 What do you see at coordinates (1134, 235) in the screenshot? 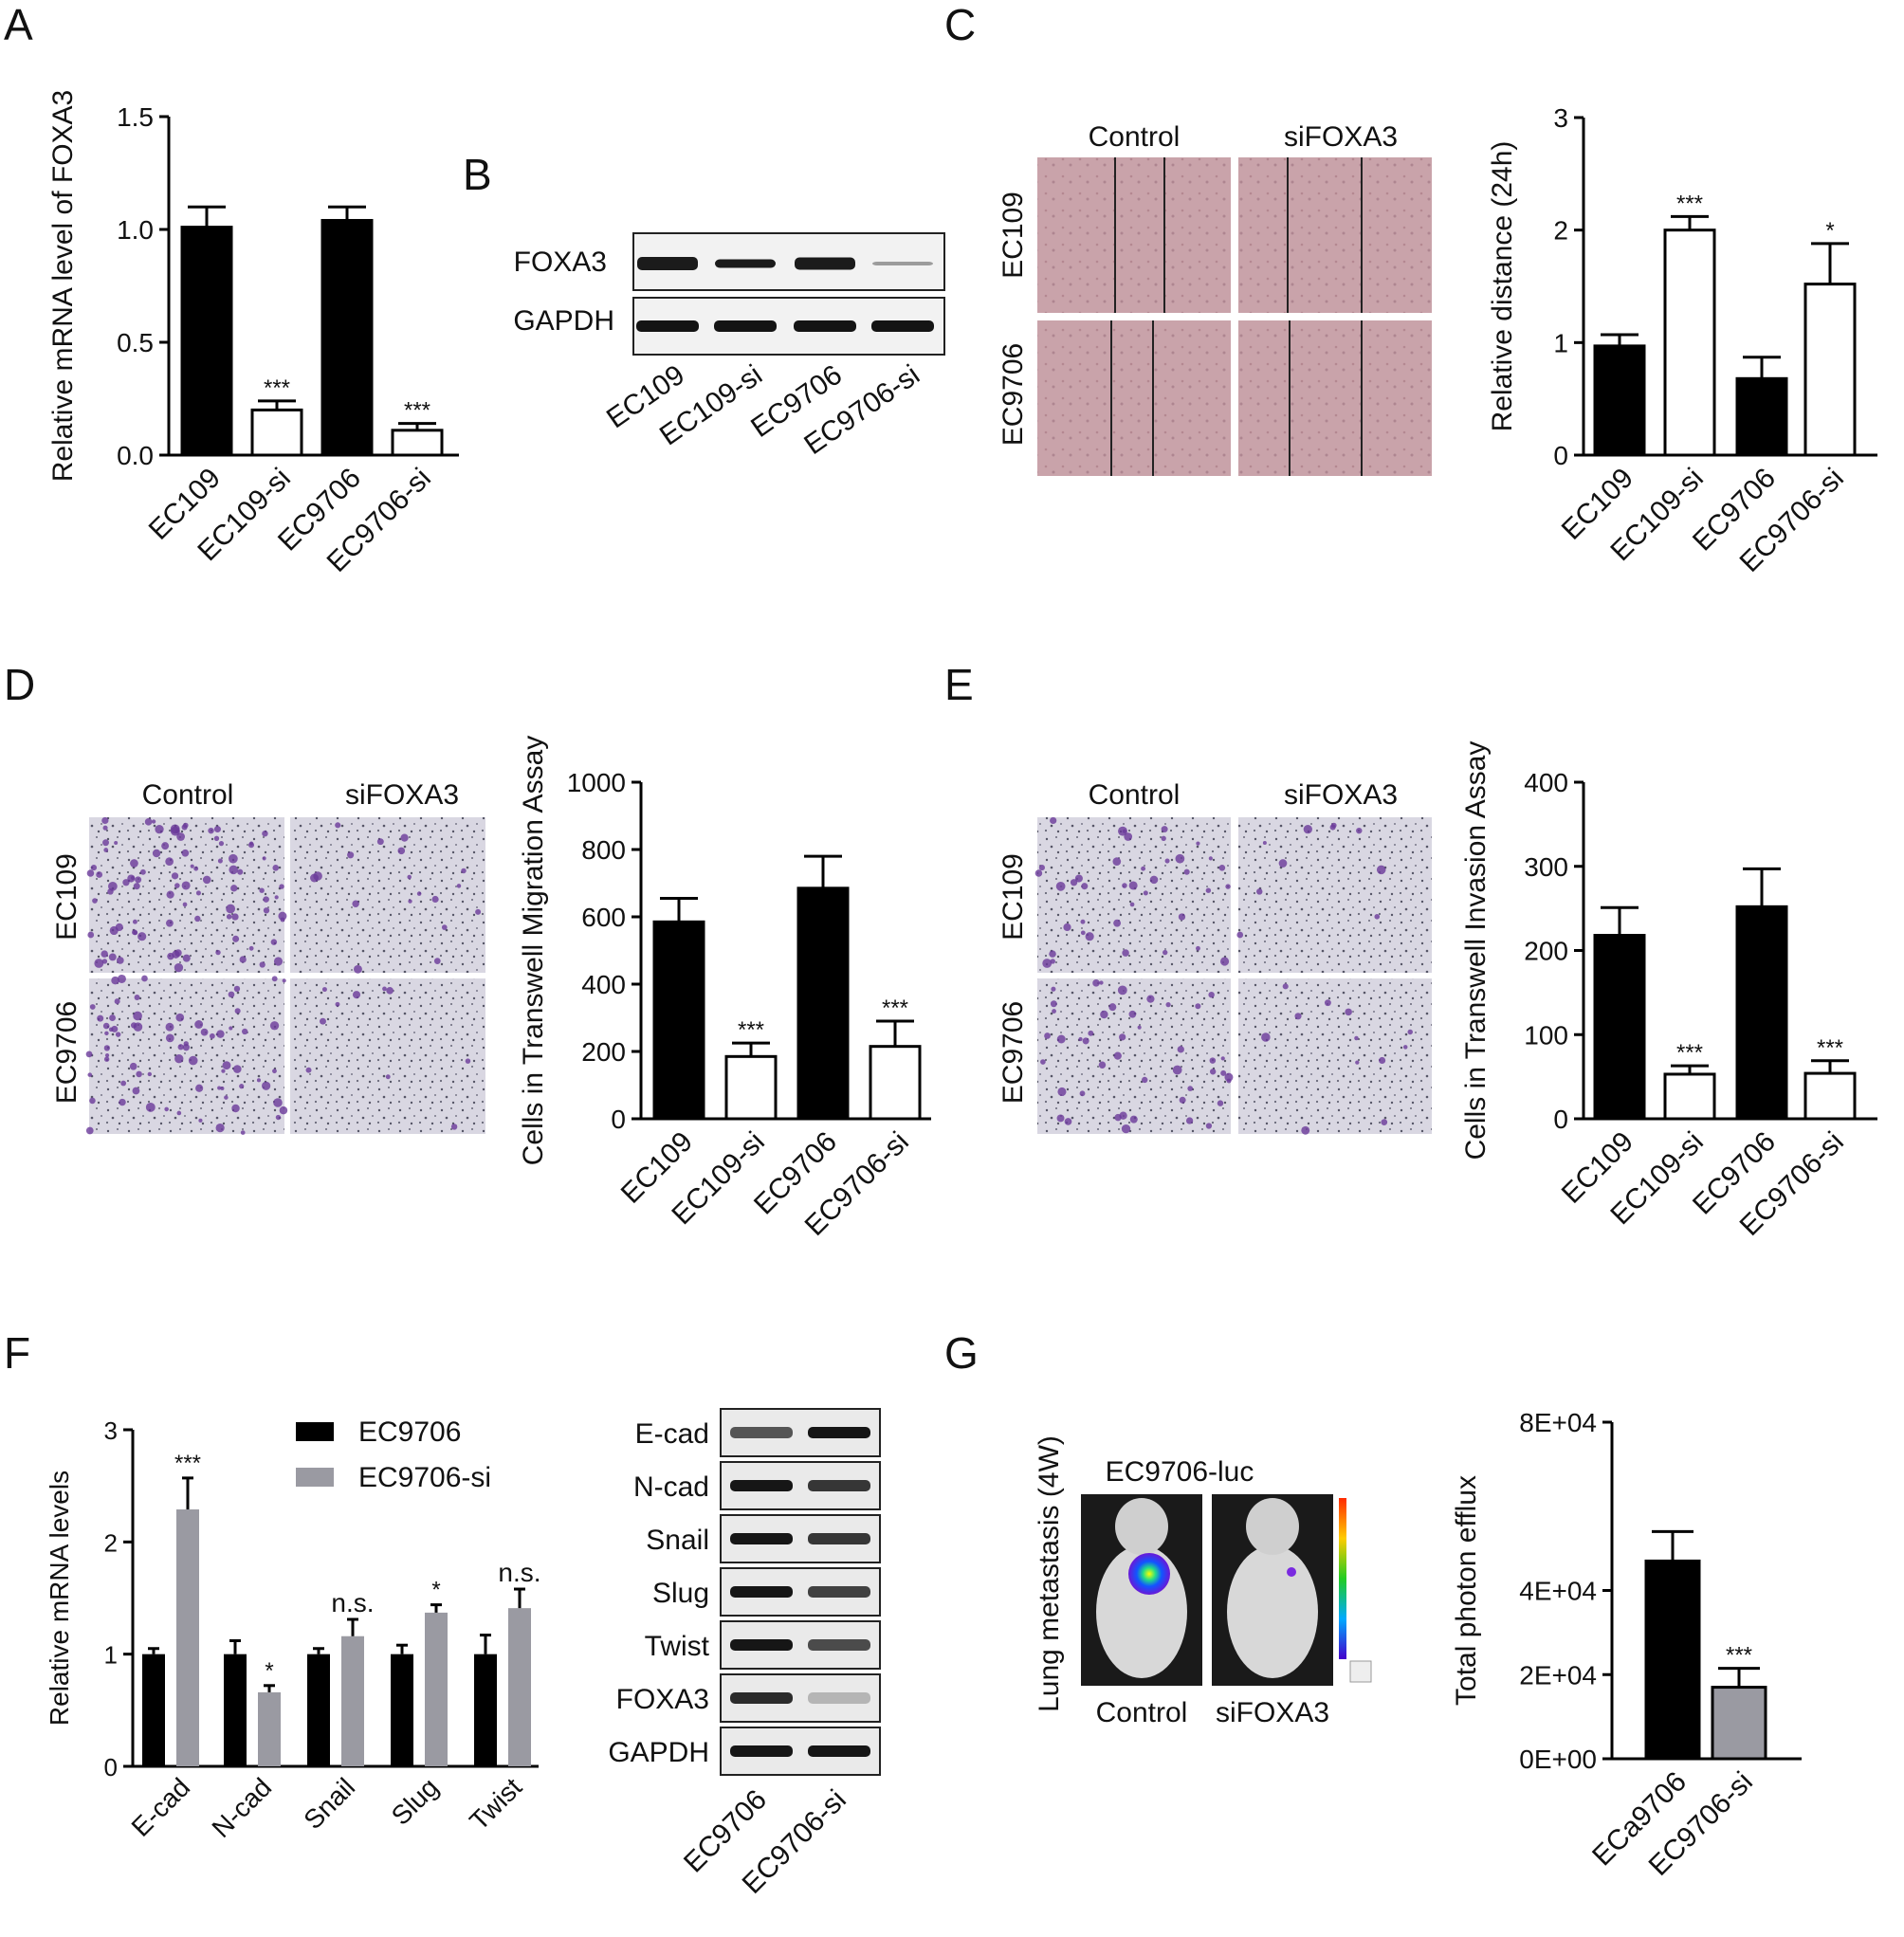
I see `wound-image` at bounding box center [1134, 235].